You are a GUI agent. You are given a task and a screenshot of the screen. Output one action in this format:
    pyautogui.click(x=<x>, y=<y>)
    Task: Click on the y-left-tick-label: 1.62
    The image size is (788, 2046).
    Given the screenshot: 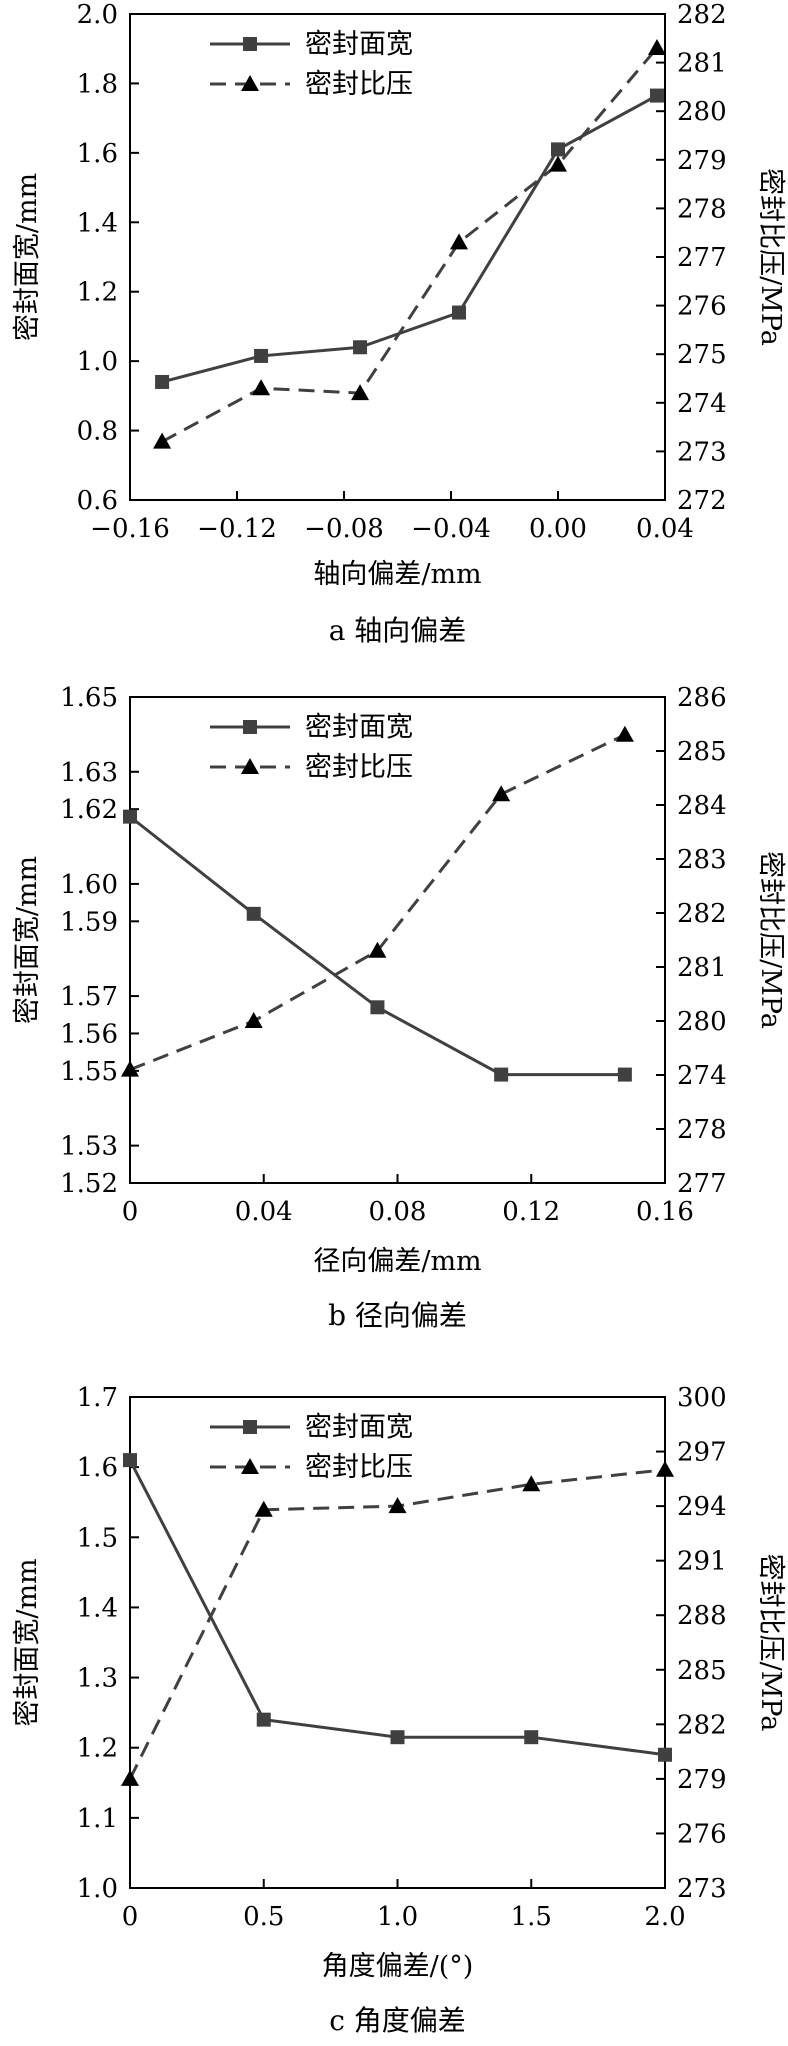 What is the action you would take?
    pyautogui.click(x=89, y=810)
    